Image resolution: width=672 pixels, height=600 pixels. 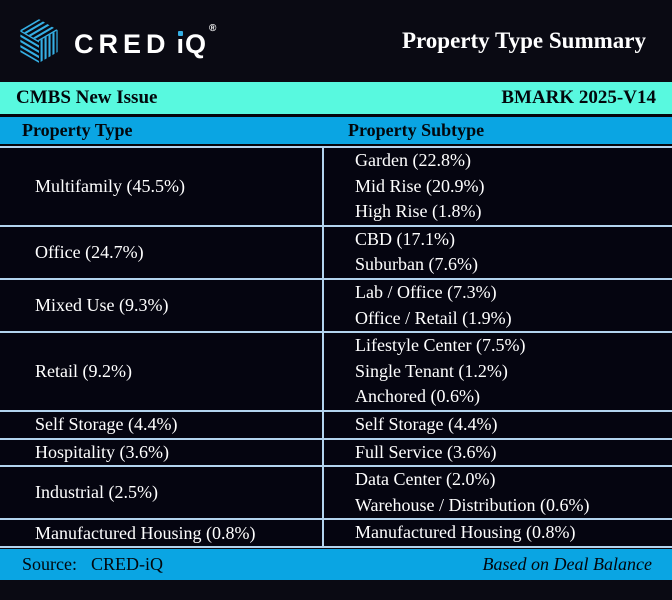 What do you see at coordinates (196, 43) in the screenshot?
I see `brand-text-q: Q` at bounding box center [196, 43].